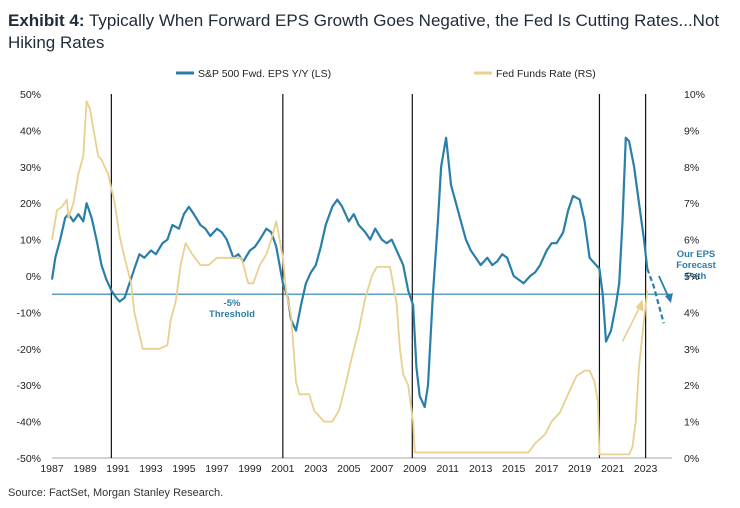  What do you see at coordinates (316, 469) in the screenshot?
I see `x-tick-label-8: 2003` at bounding box center [316, 469].